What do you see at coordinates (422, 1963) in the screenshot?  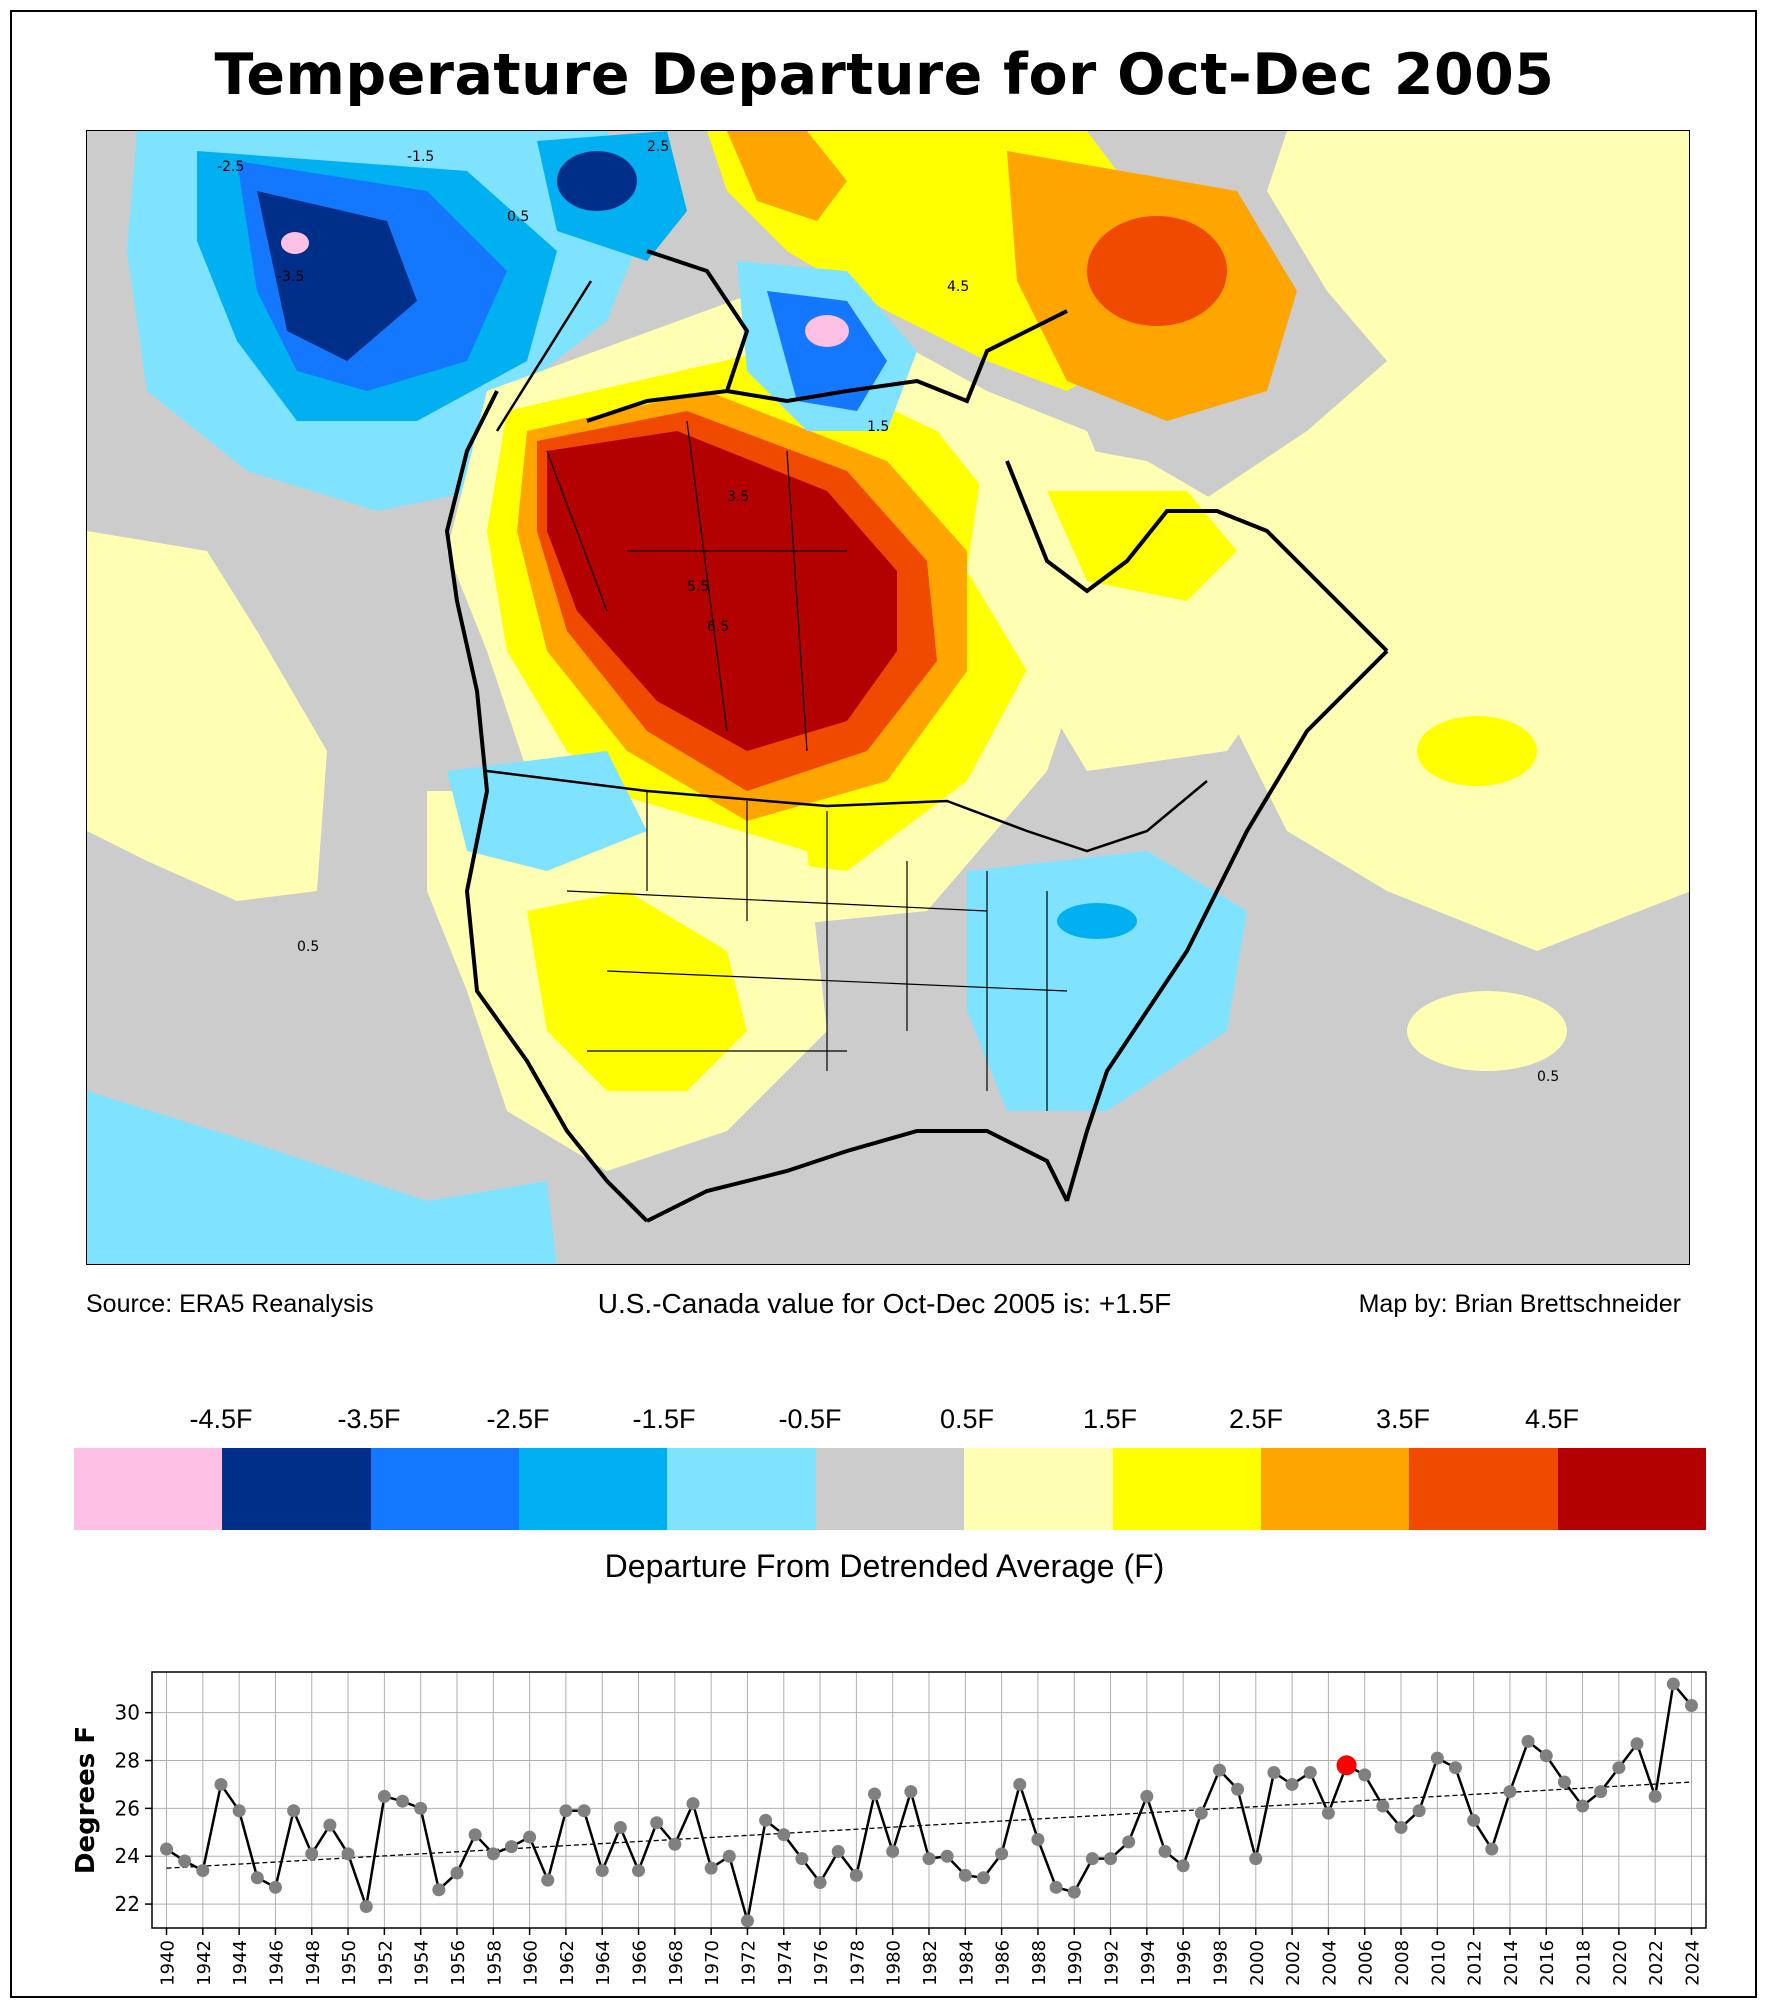 I see `x-tick-label: 1954` at bounding box center [422, 1963].